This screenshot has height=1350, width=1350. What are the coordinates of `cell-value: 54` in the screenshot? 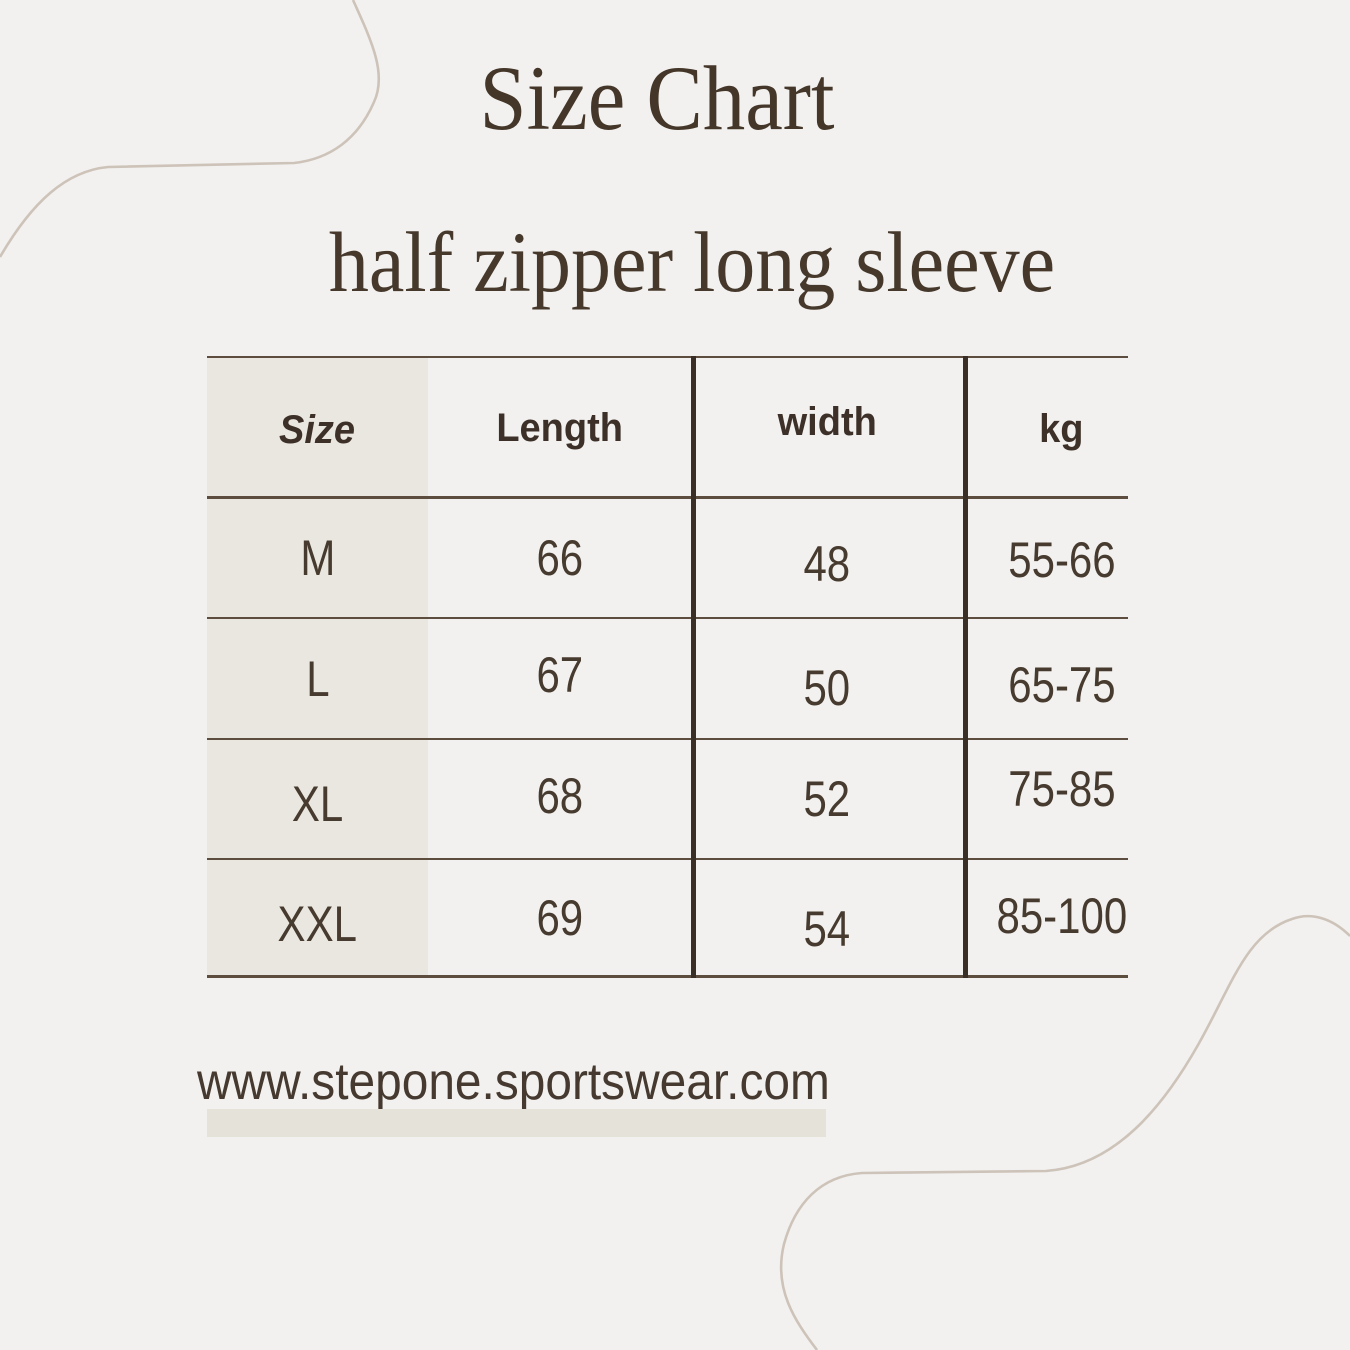 It's located at (827, 928).